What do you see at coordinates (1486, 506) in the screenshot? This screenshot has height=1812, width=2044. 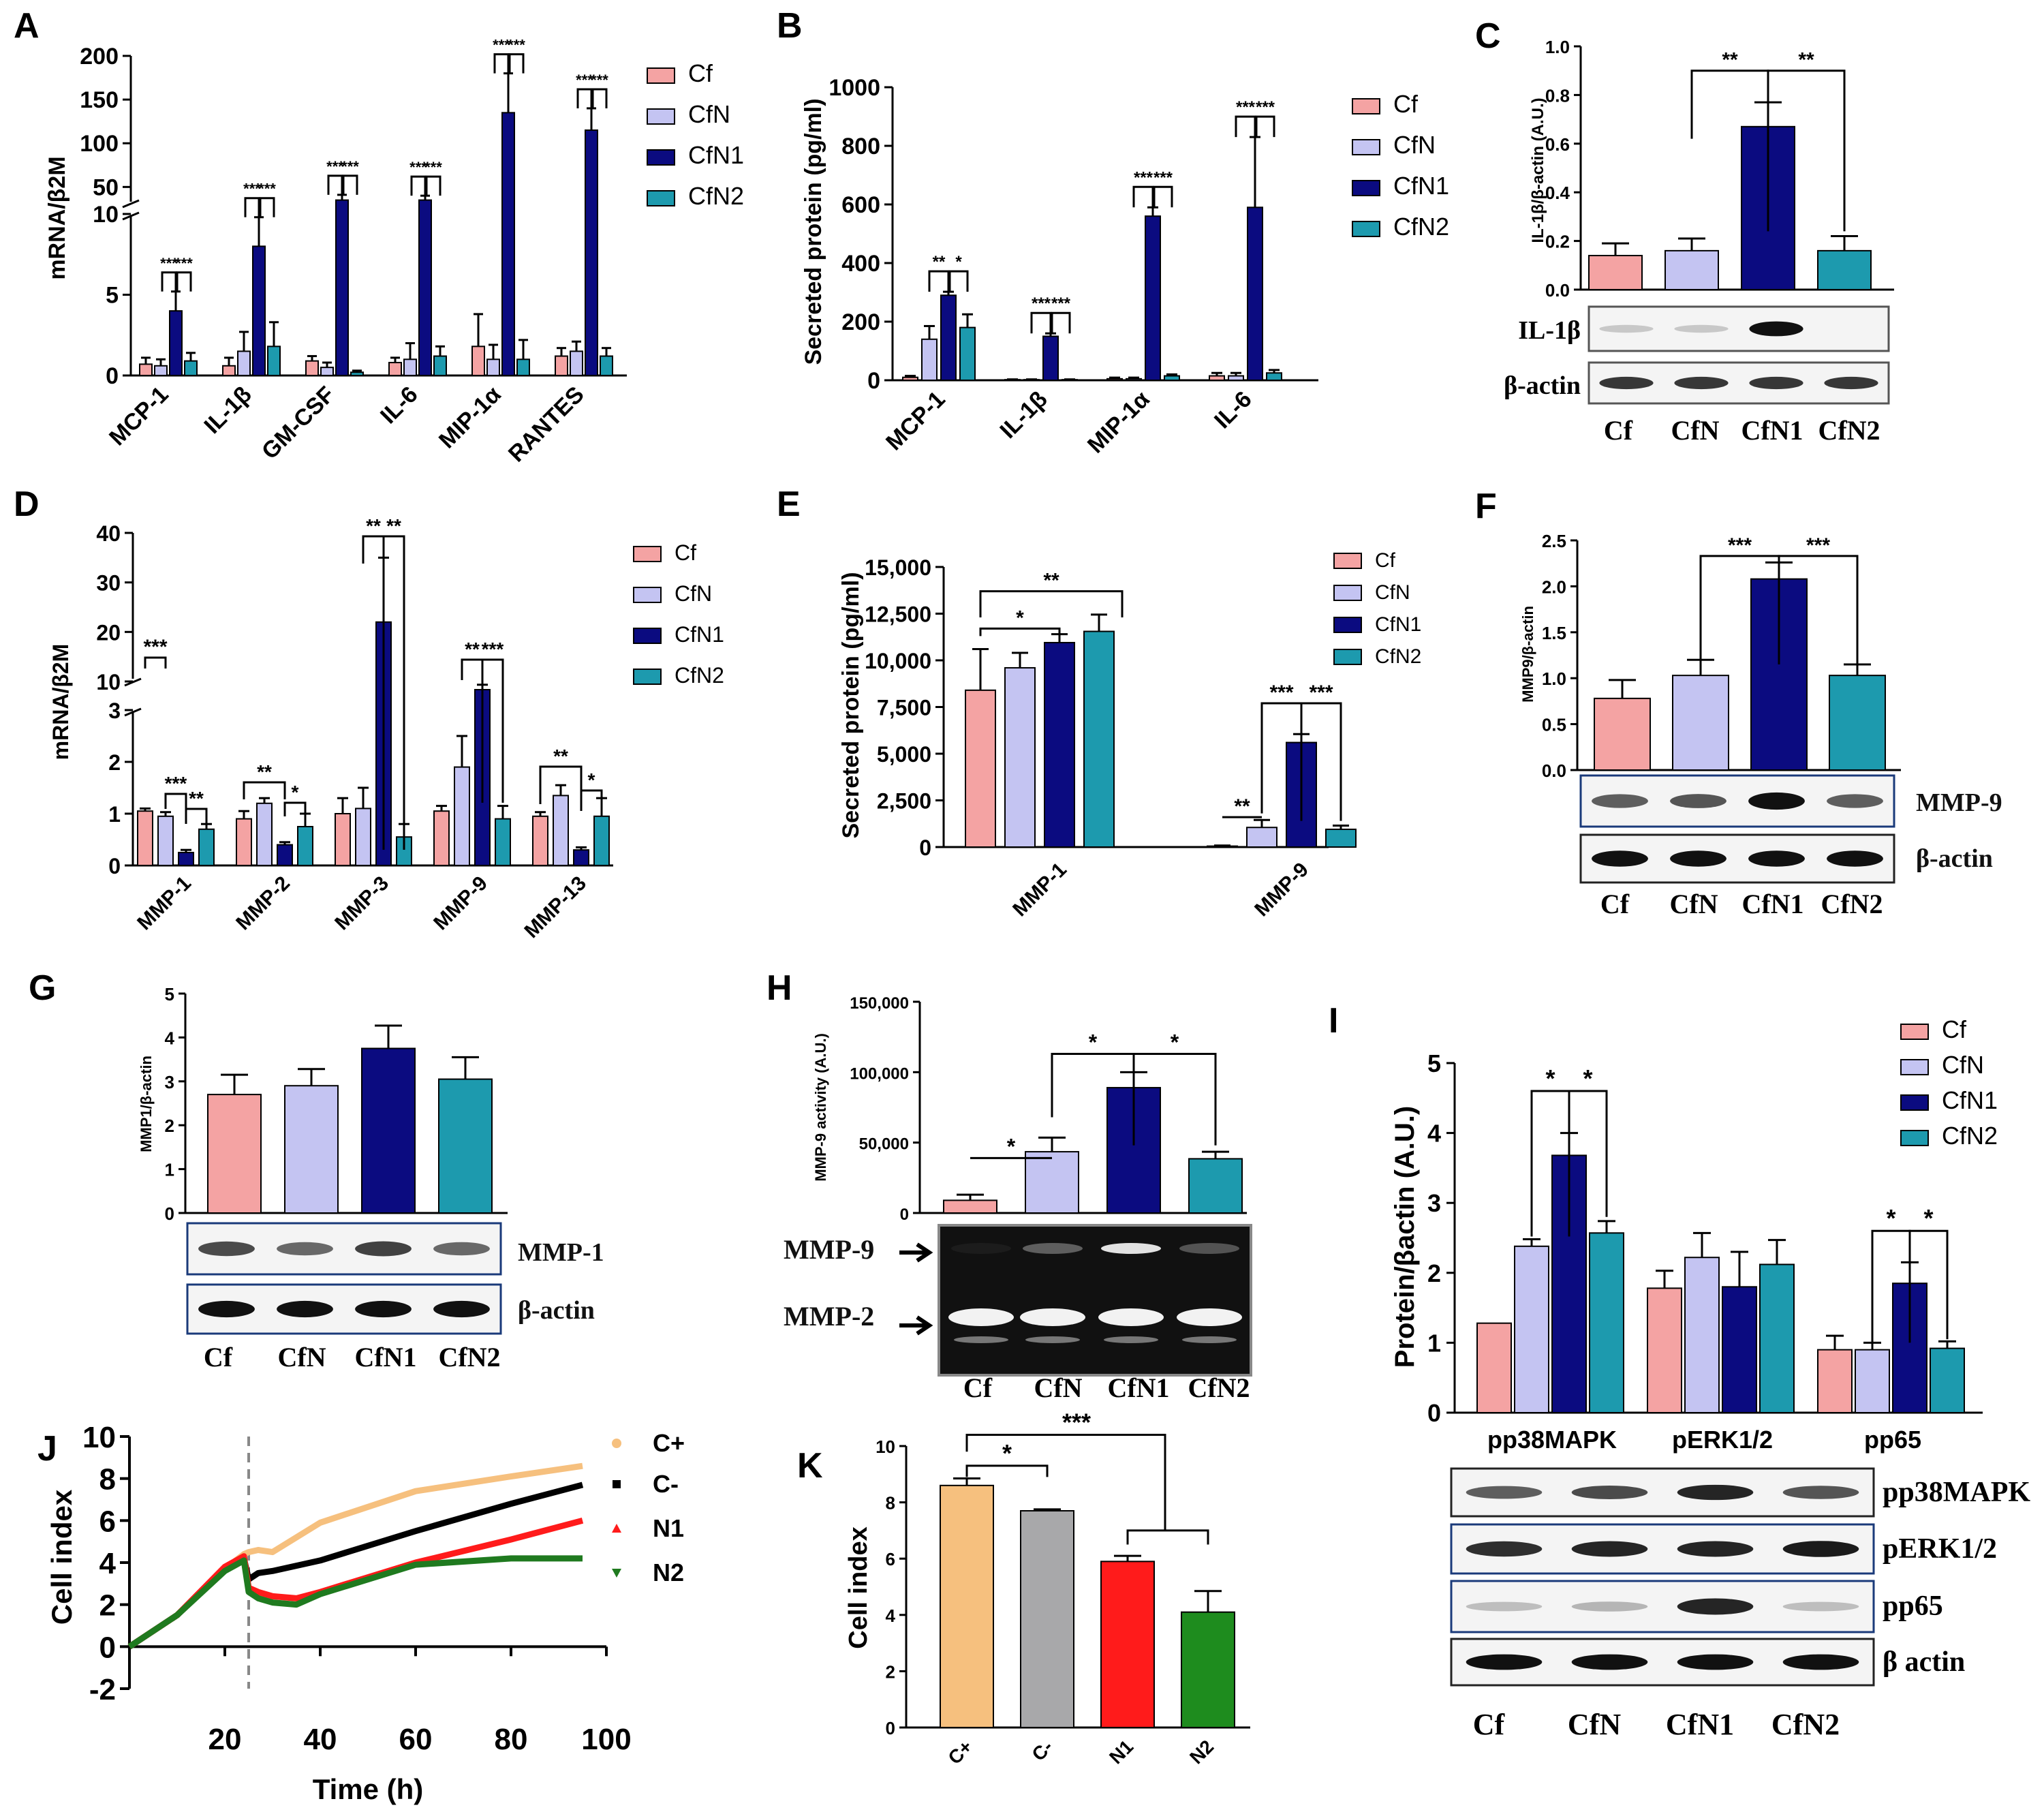 I see `panel-letter-F: F` at bounding box center [1486, 506].